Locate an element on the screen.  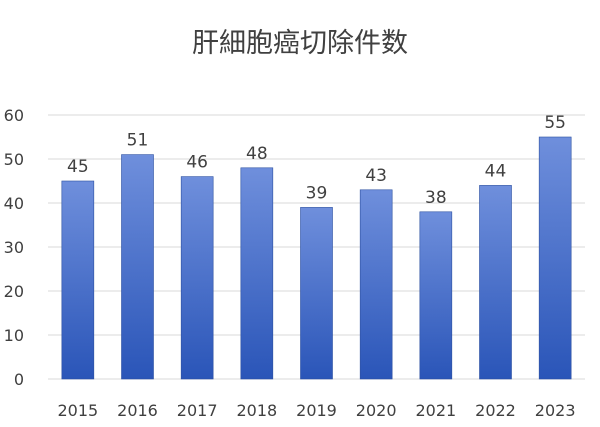
x-tick-label-2017: 2017 is located at coordinates (197, 410).